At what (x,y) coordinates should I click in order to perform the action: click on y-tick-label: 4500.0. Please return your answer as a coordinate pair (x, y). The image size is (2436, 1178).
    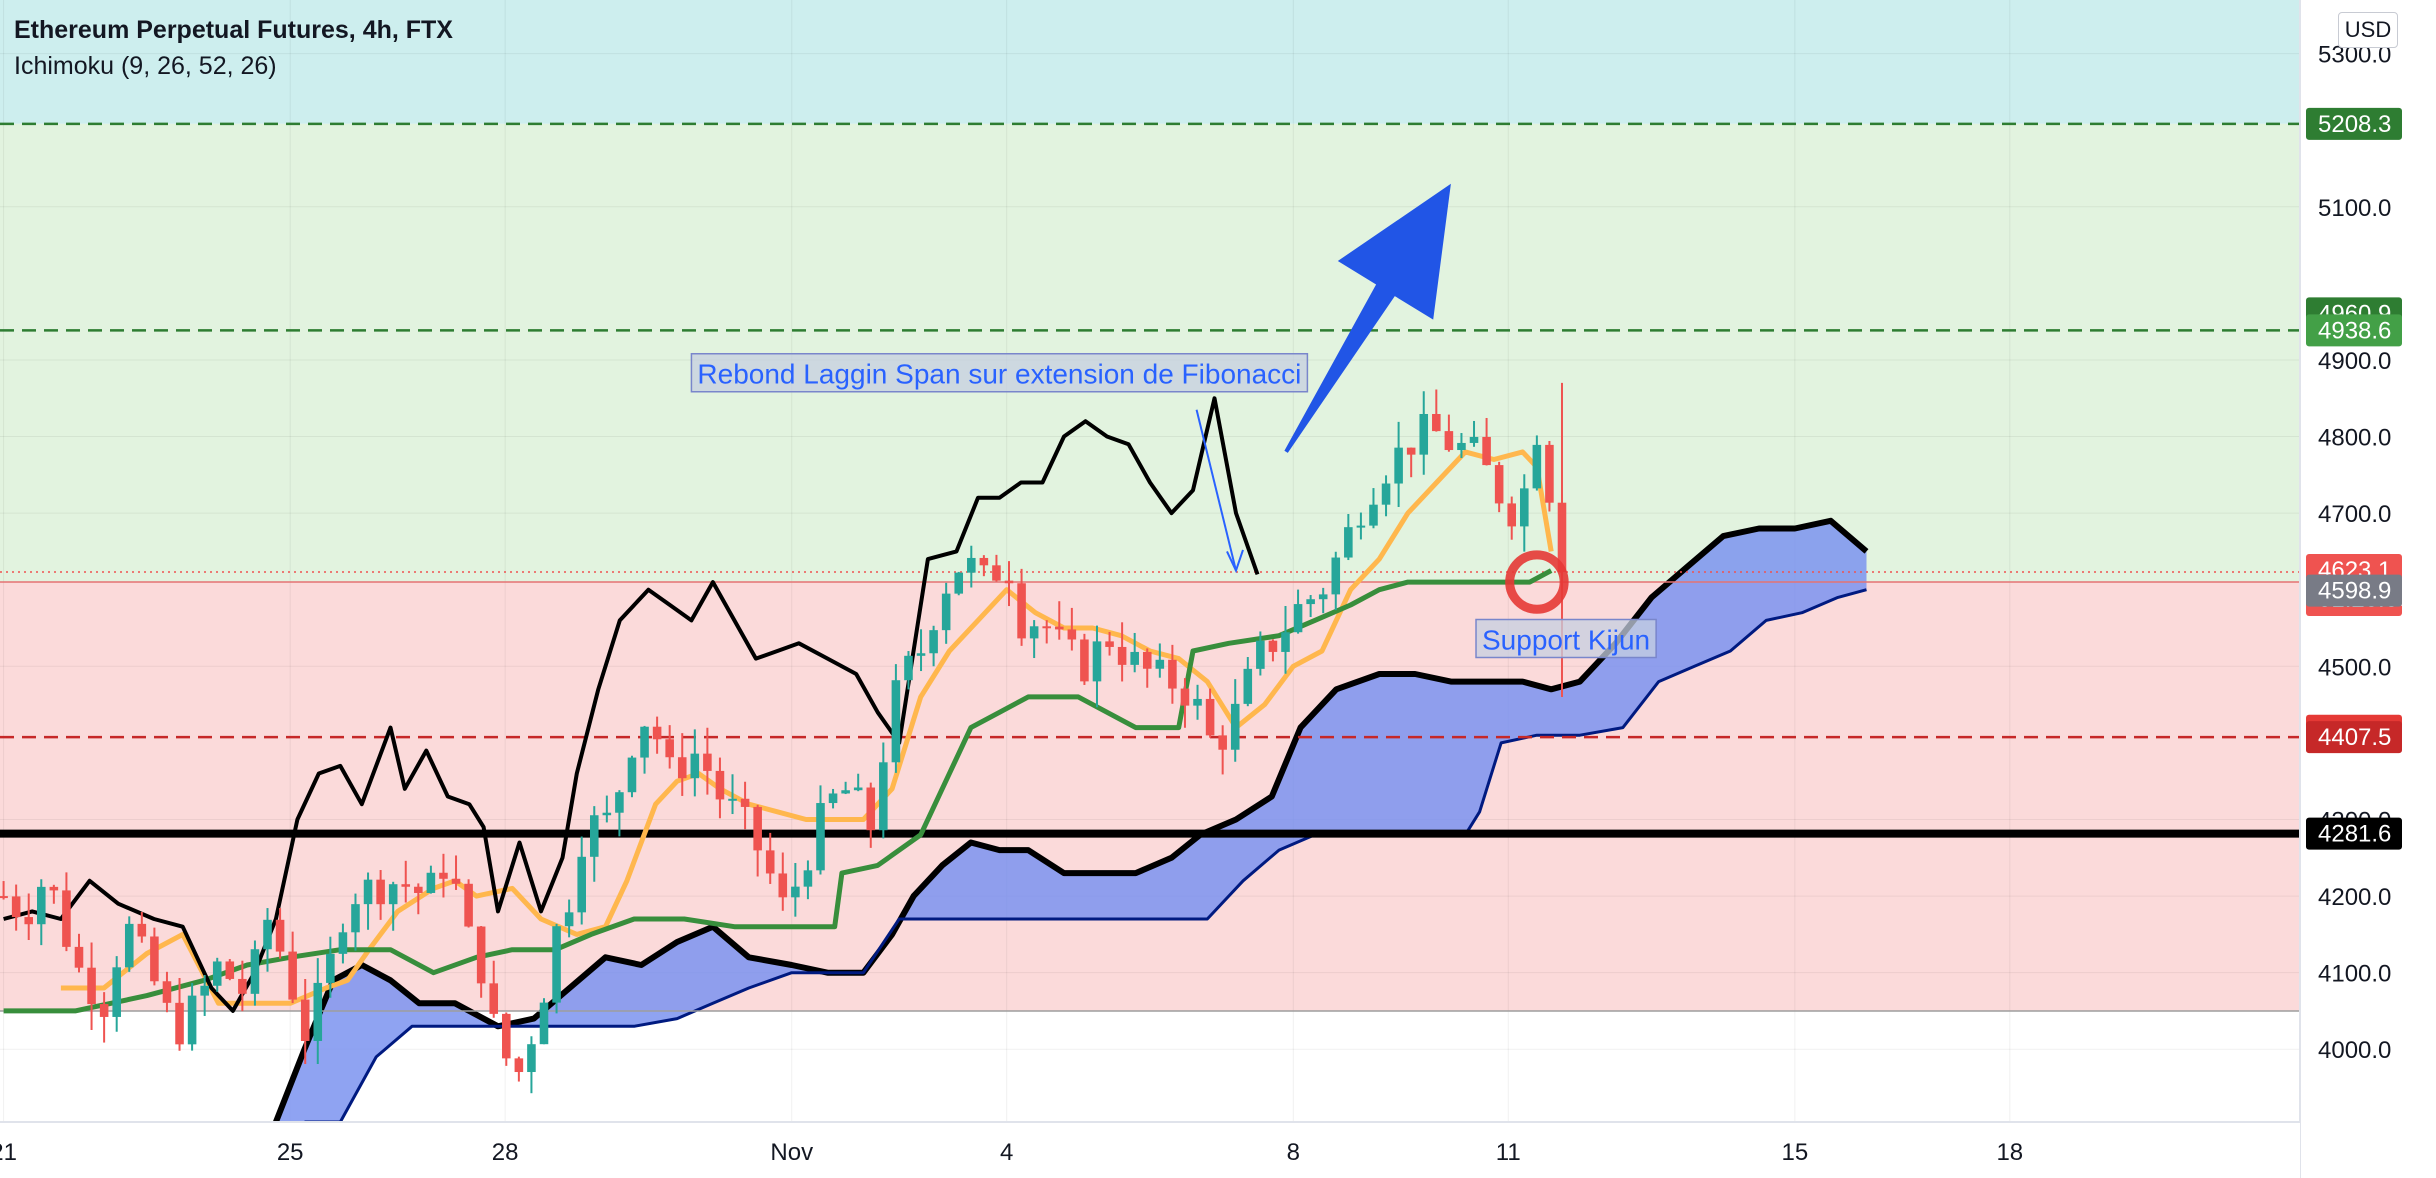
    Looking at the image, I should click on (2354, 667).